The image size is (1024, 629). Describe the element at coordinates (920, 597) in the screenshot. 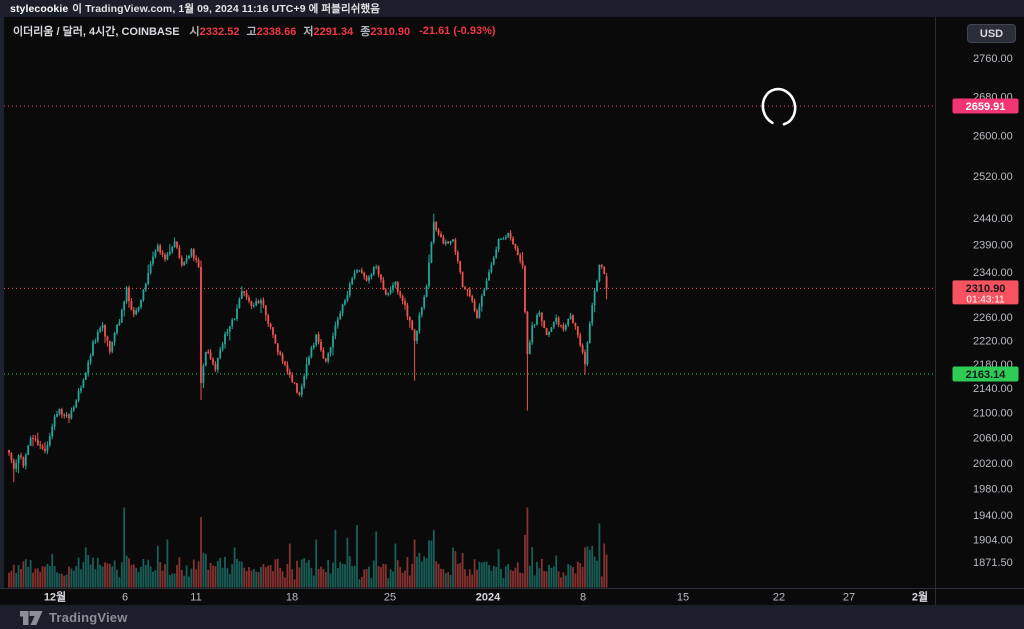

I see `x-axis-label: 2월` at that location.